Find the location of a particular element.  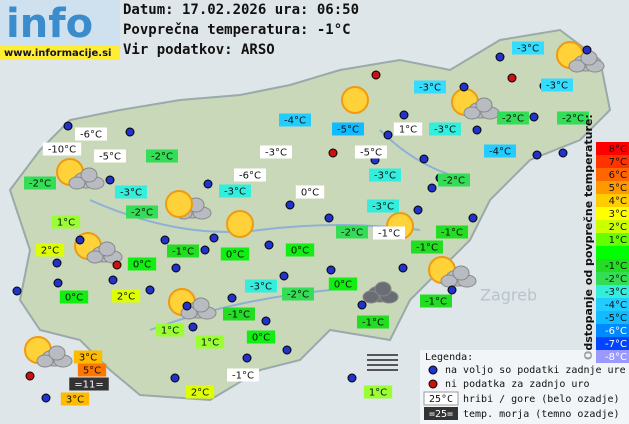

station-label: 2°C is located at coordinates (50, 251).